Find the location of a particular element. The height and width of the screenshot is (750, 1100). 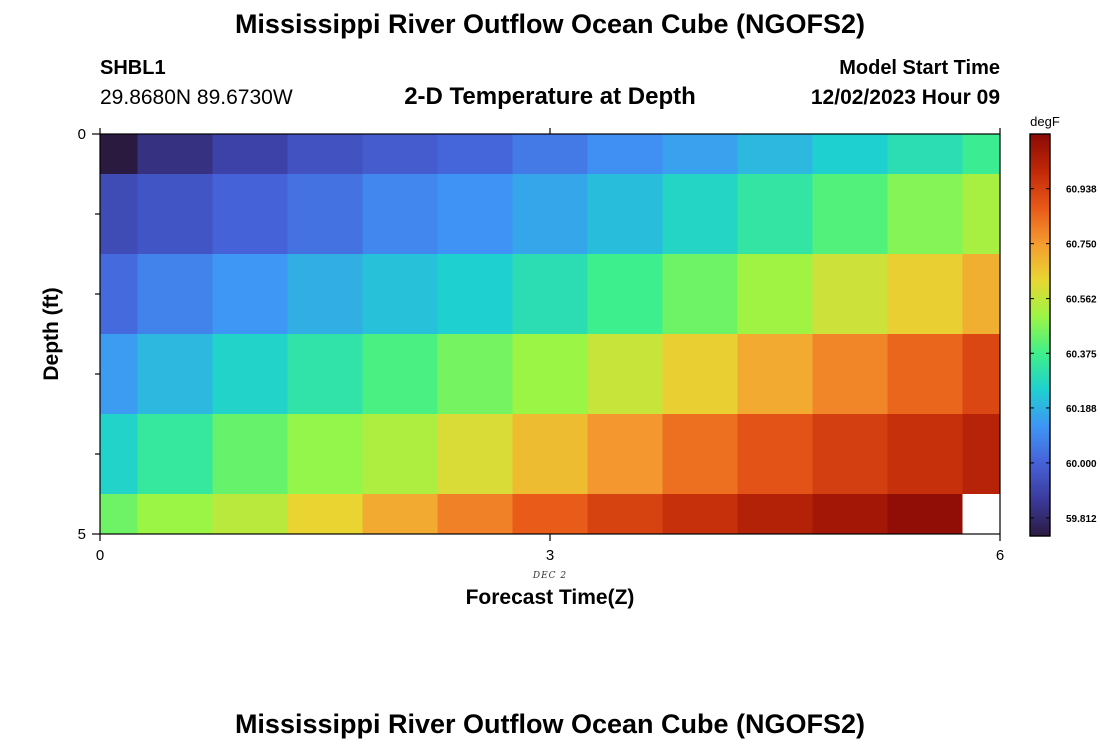

x-date-label: DEC 2 is located at coordinates (549, 576).